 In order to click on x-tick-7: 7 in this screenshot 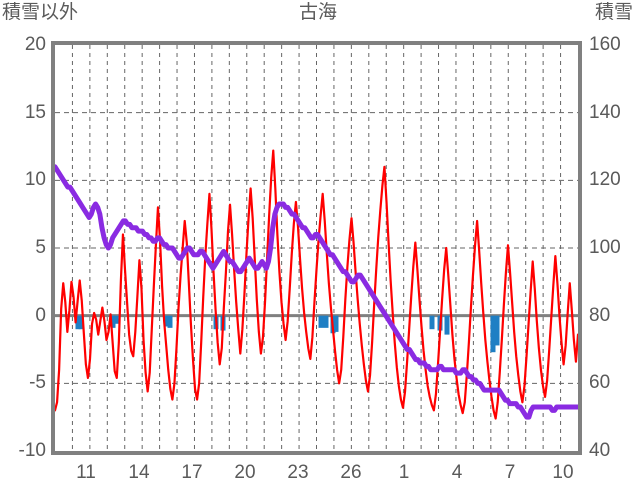, I will do `click(510, 472)`.